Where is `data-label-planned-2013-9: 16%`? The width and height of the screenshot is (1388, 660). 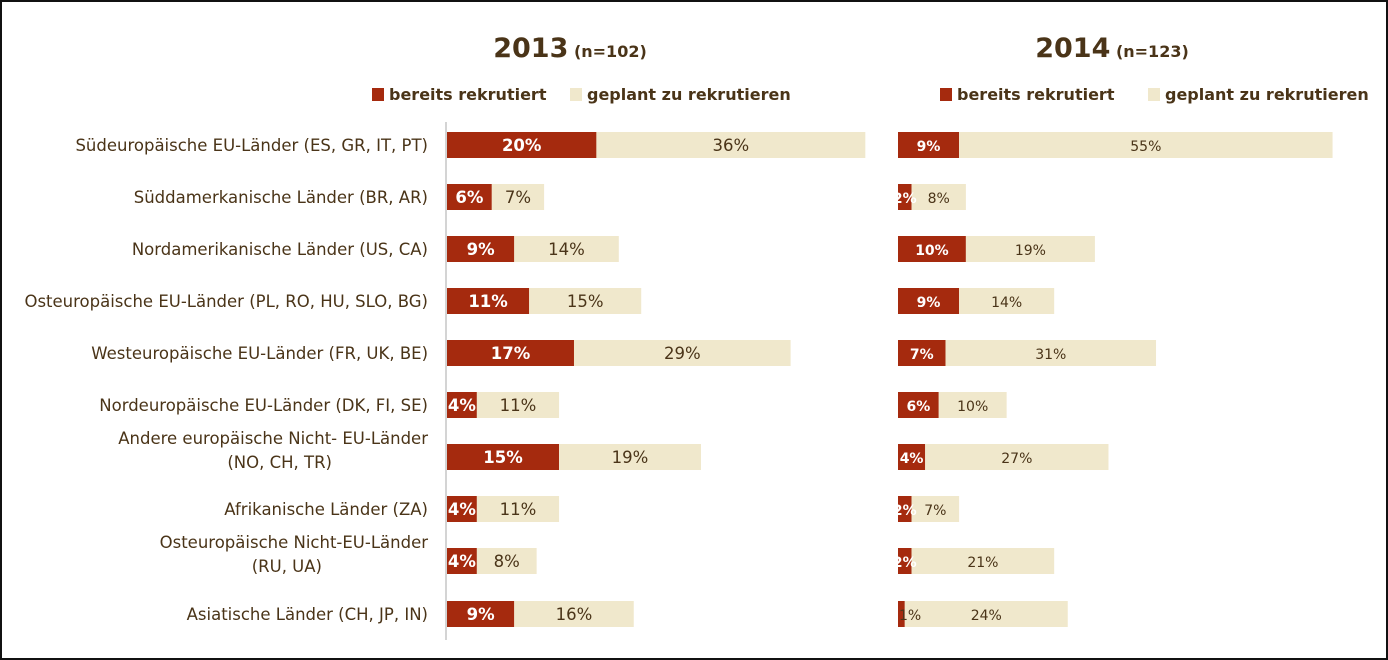 data-label-planned-2013-9: 16% is located at coordinates (574, 614).